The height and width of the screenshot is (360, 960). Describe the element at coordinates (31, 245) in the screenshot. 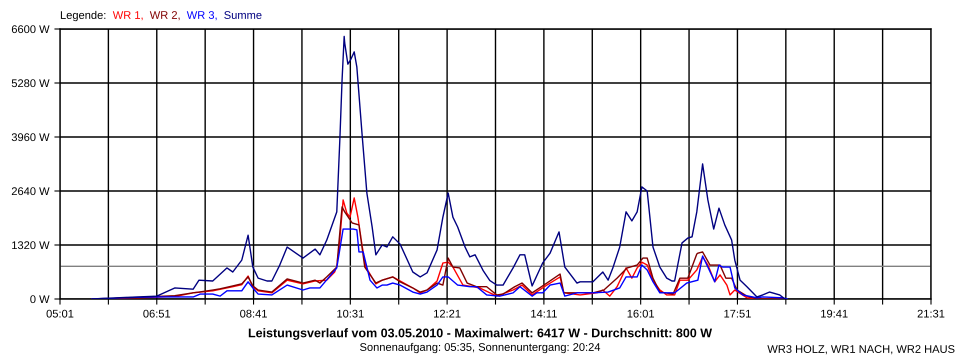

I see `y-tick-label: 1320 W` at that location.